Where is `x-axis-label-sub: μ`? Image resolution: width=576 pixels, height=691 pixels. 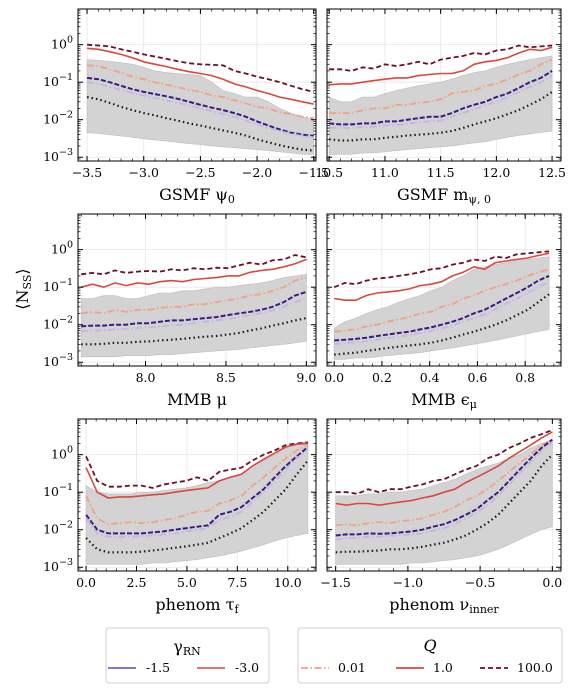 x-axis-label-sub: μ is located at coordinates (473, 404).